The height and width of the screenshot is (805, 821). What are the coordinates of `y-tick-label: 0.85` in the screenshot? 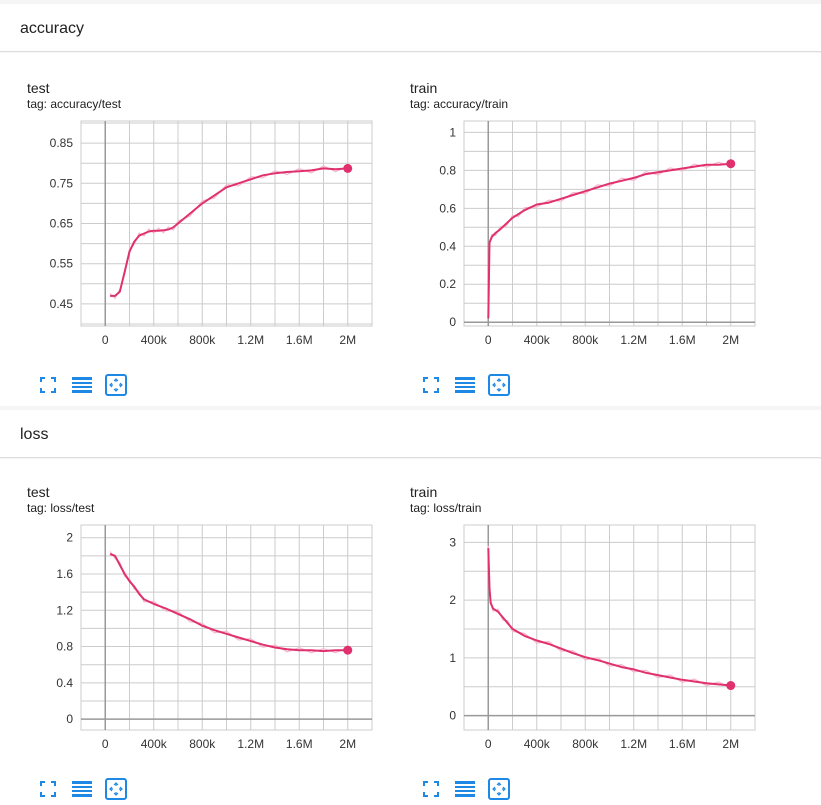 It's located at (62, 143).